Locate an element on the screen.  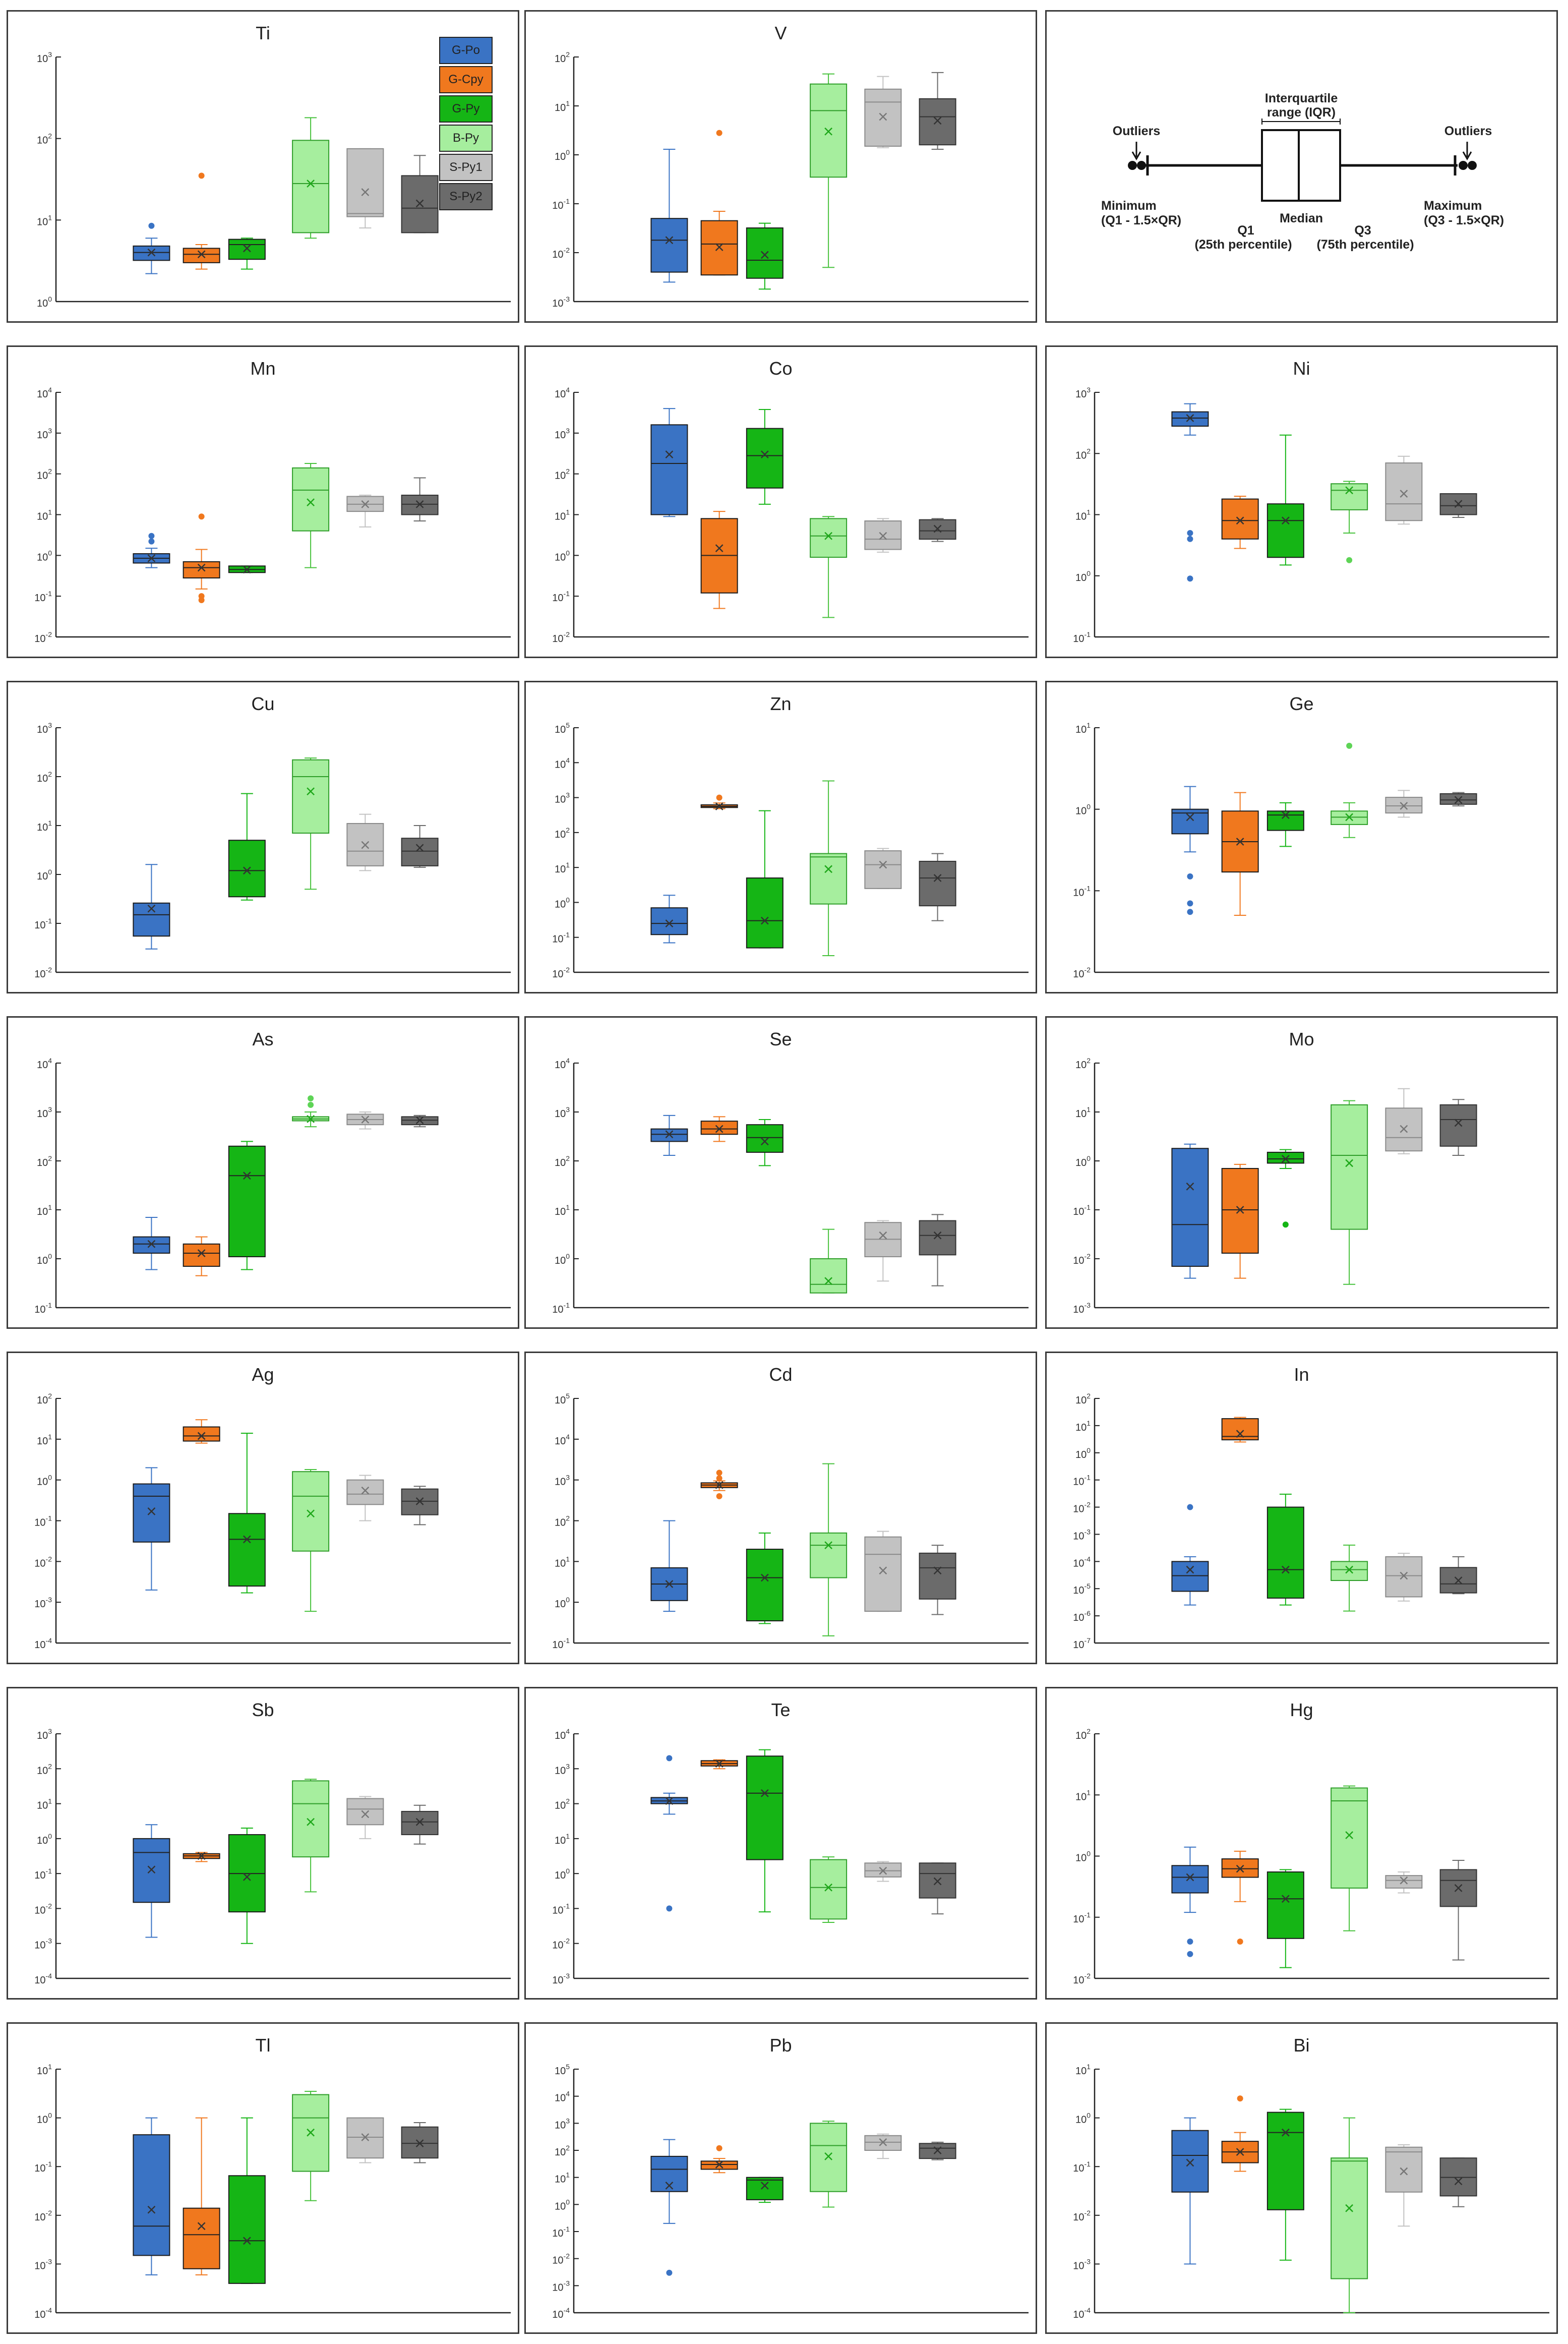
chart-panel-in: In 10⁻⁷ 10⁻⁶ 10⁻⁵ 10⁻⁴ 10⁻³ 10⁻² 10⁻¹ 10⁰ 10¹ 10² is located at coordinates (1301, 1508).